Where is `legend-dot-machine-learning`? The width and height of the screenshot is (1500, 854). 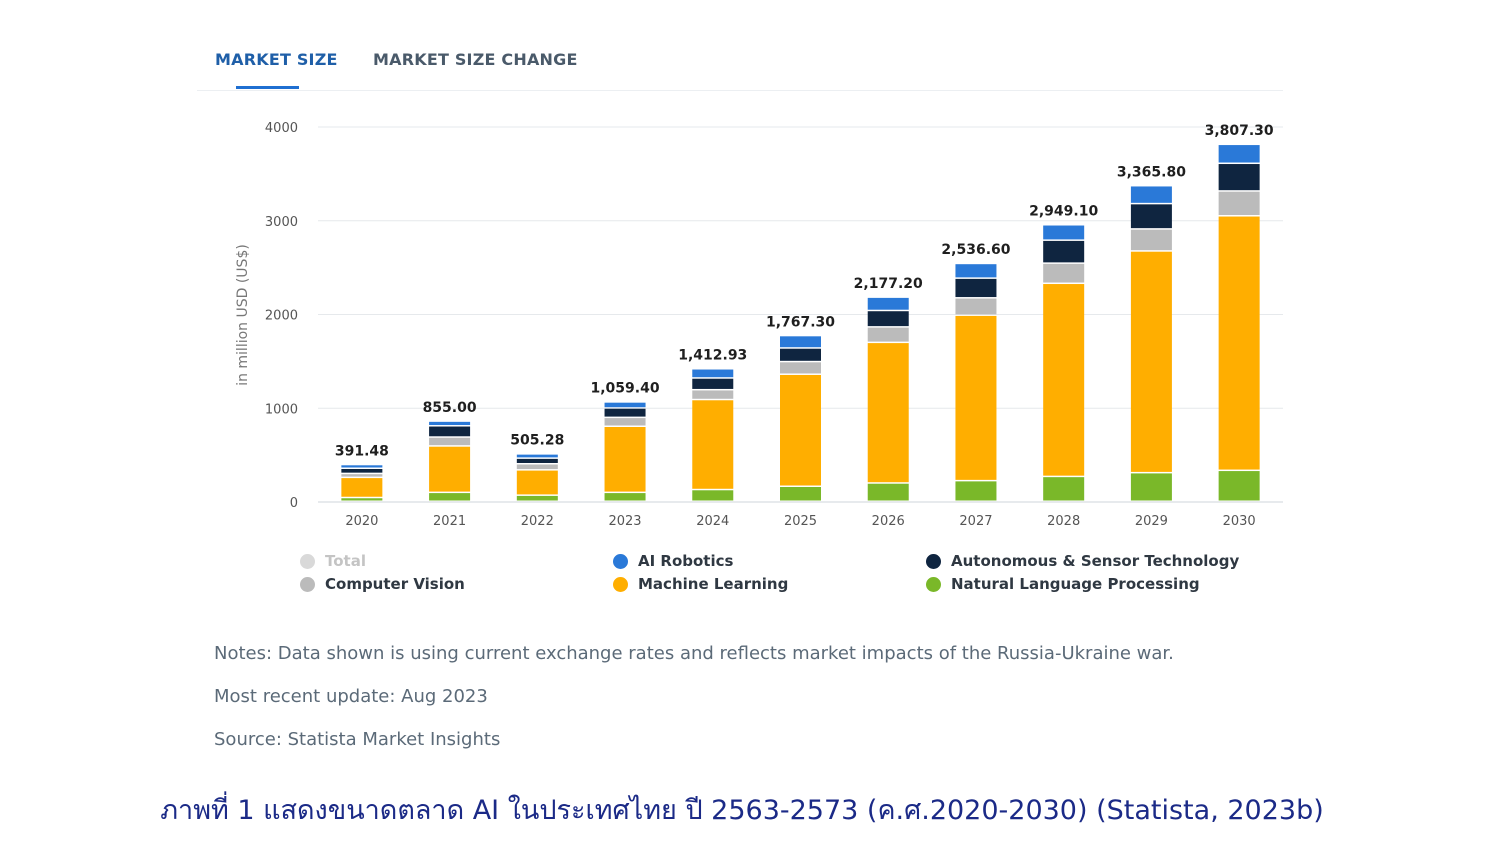
legend-dot-machine-learning is located at coordinates (620, 584).